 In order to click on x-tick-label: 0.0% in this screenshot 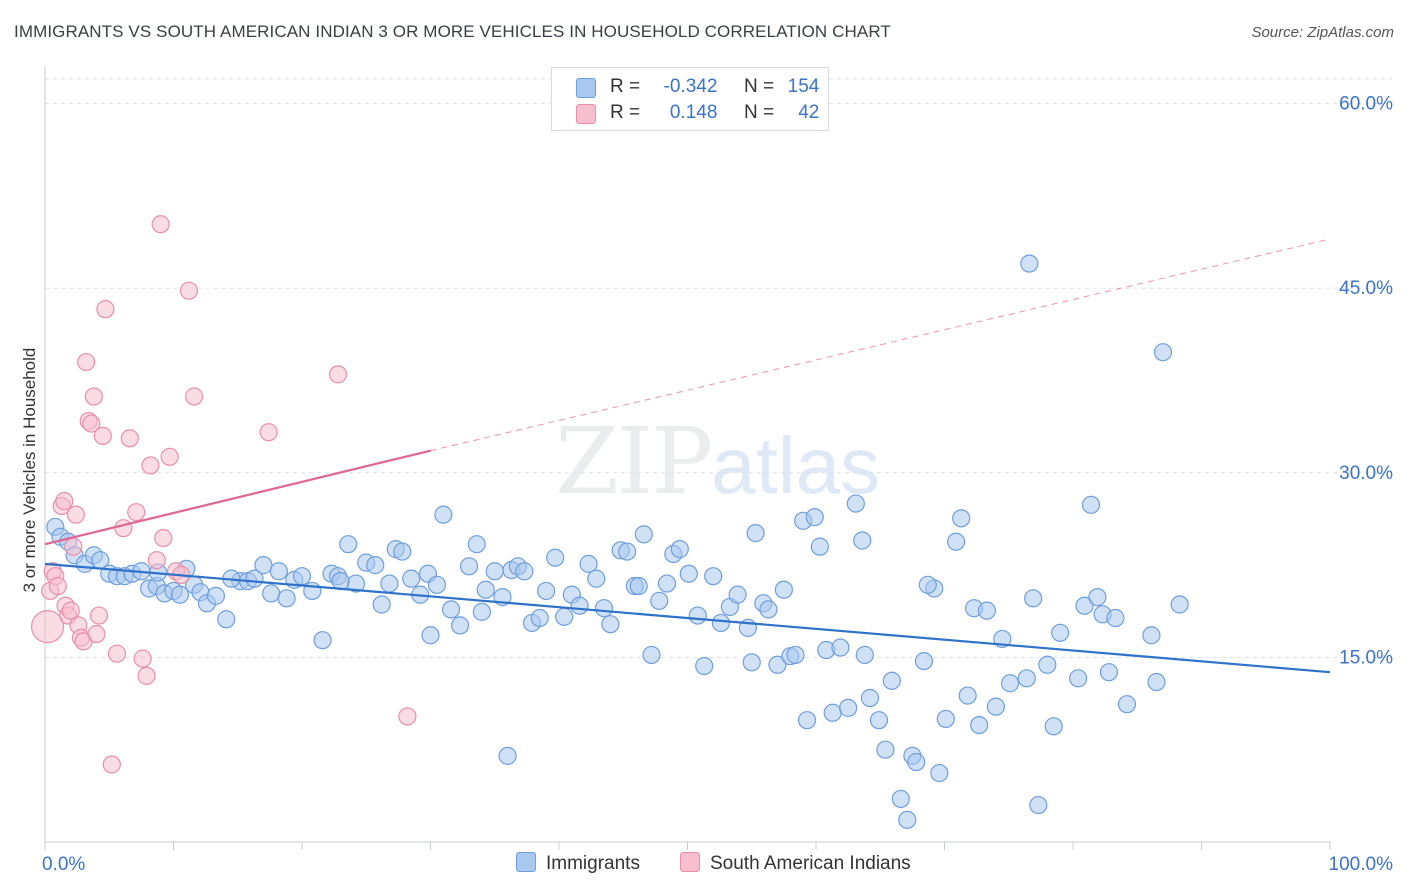, I will do `click(63, 864)`.